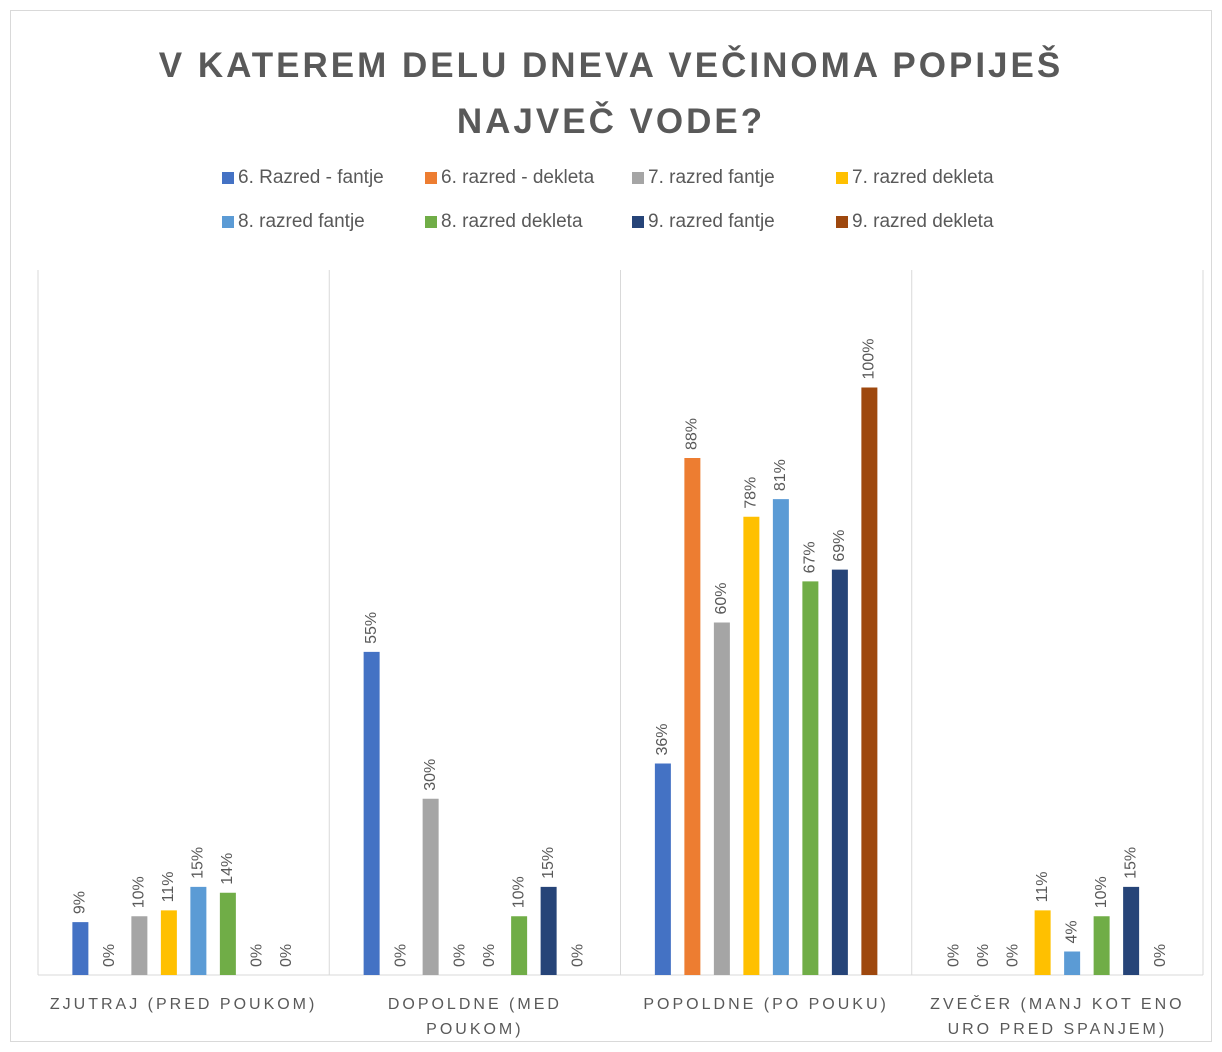 This screenshot has height=1052, width=1222. I want to click on x-tick-label: POPOLDNE (PO POUKU), so click(766, 1004).